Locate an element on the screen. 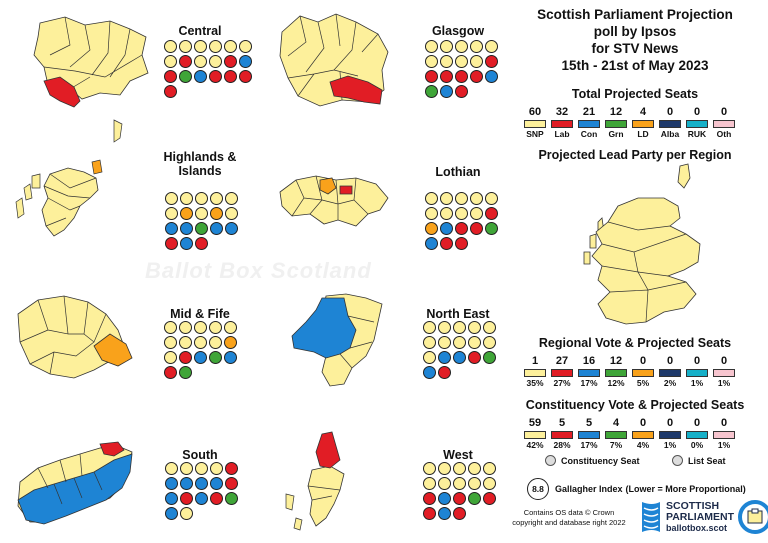 This screenshot has height=543, width=768. legend-seat-count: 27 is located at coordinates (562, 361).